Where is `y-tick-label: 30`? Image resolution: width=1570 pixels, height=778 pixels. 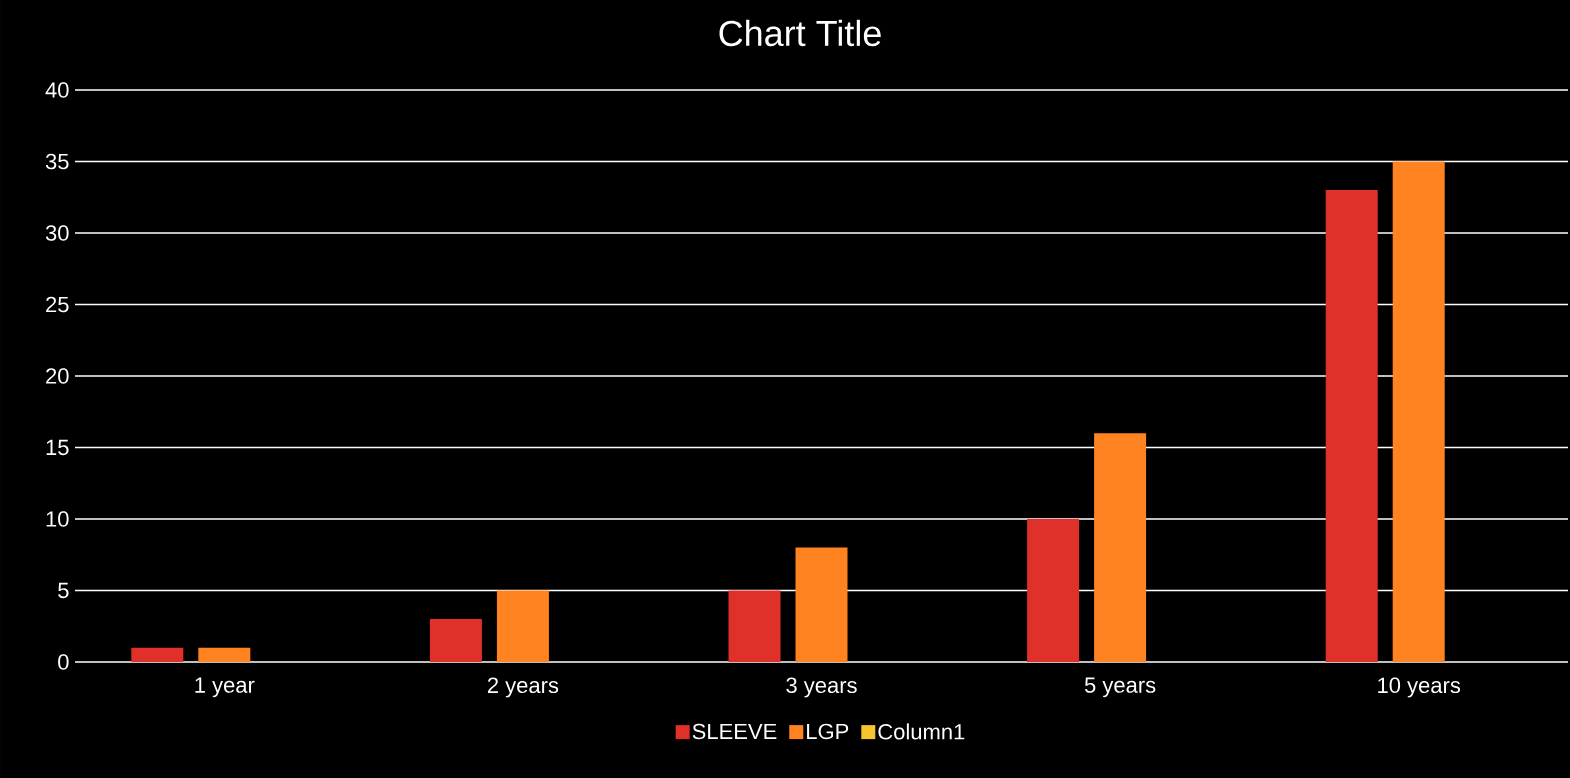 y-tick-label: 30 is located at coordinates (57, 233).